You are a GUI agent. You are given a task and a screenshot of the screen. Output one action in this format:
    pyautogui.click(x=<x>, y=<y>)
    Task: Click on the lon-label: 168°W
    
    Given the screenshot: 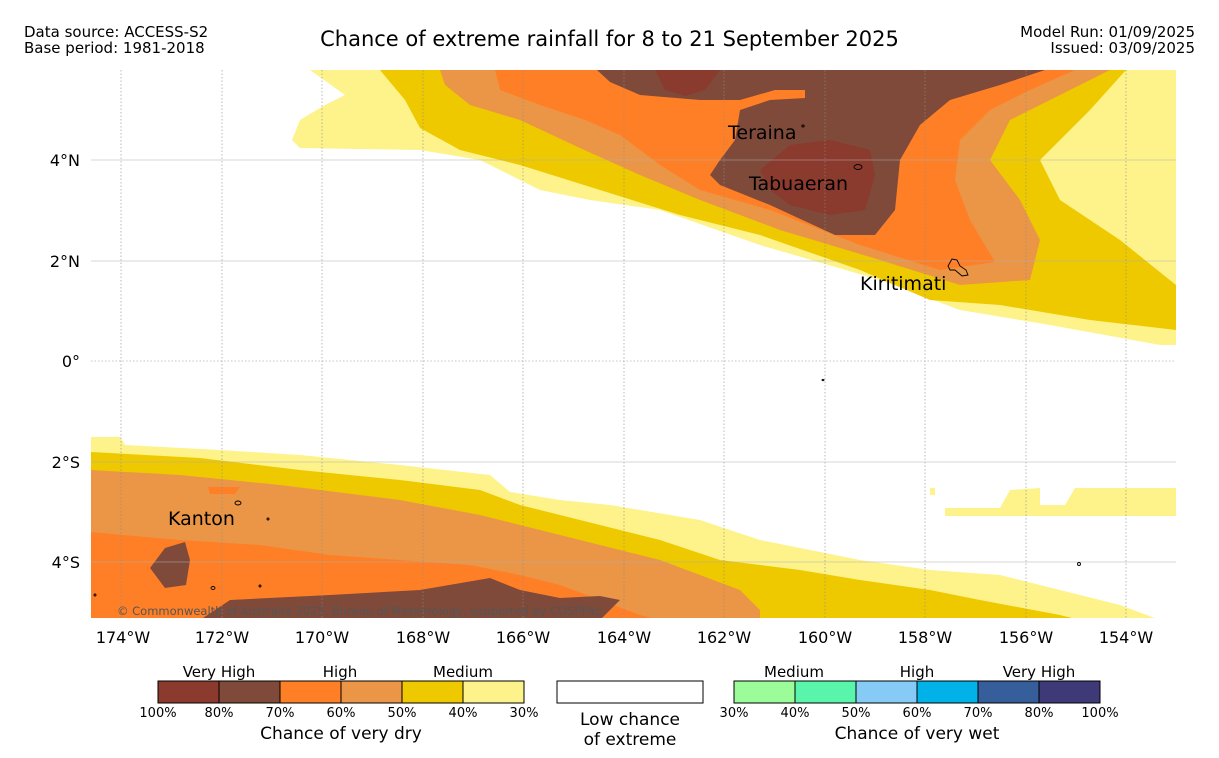 What is the action you would take?
    pyautogui.click(x=423, y=637)
    